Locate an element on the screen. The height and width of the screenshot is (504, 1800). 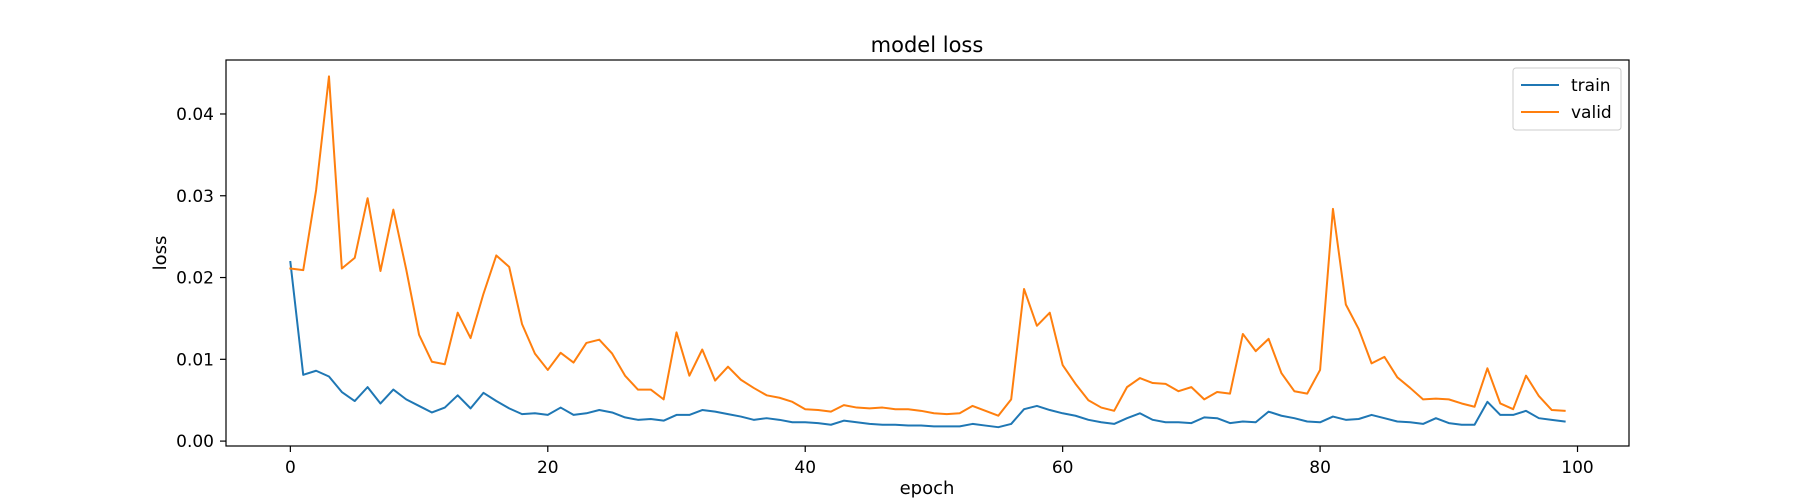
legend: train valid is located at coordinates (1567, 99).